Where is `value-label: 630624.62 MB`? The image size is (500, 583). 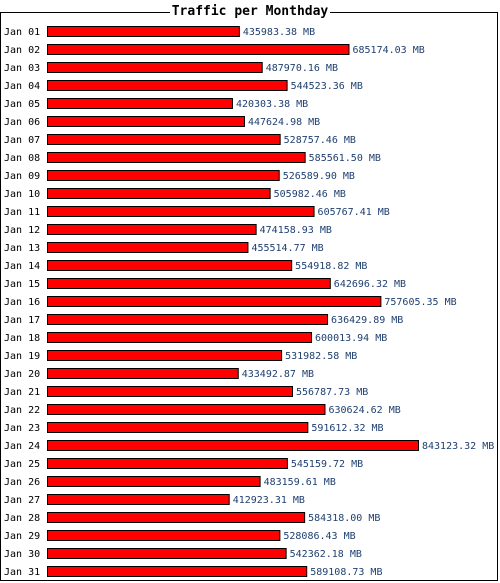
value-label: 630624.62 MB is located at coordinates (364, 410).